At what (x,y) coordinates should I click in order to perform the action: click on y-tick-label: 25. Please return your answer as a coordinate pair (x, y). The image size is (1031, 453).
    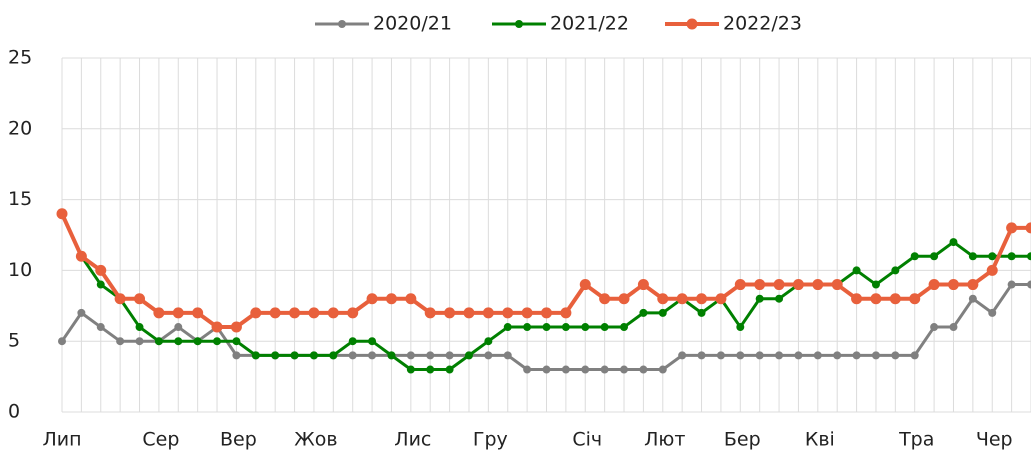
    Looking at the image, I should click on (20, 58).